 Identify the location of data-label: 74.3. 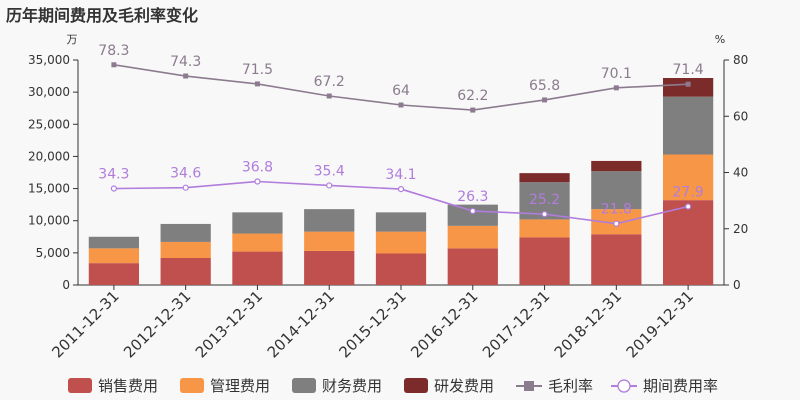
(185, 62).